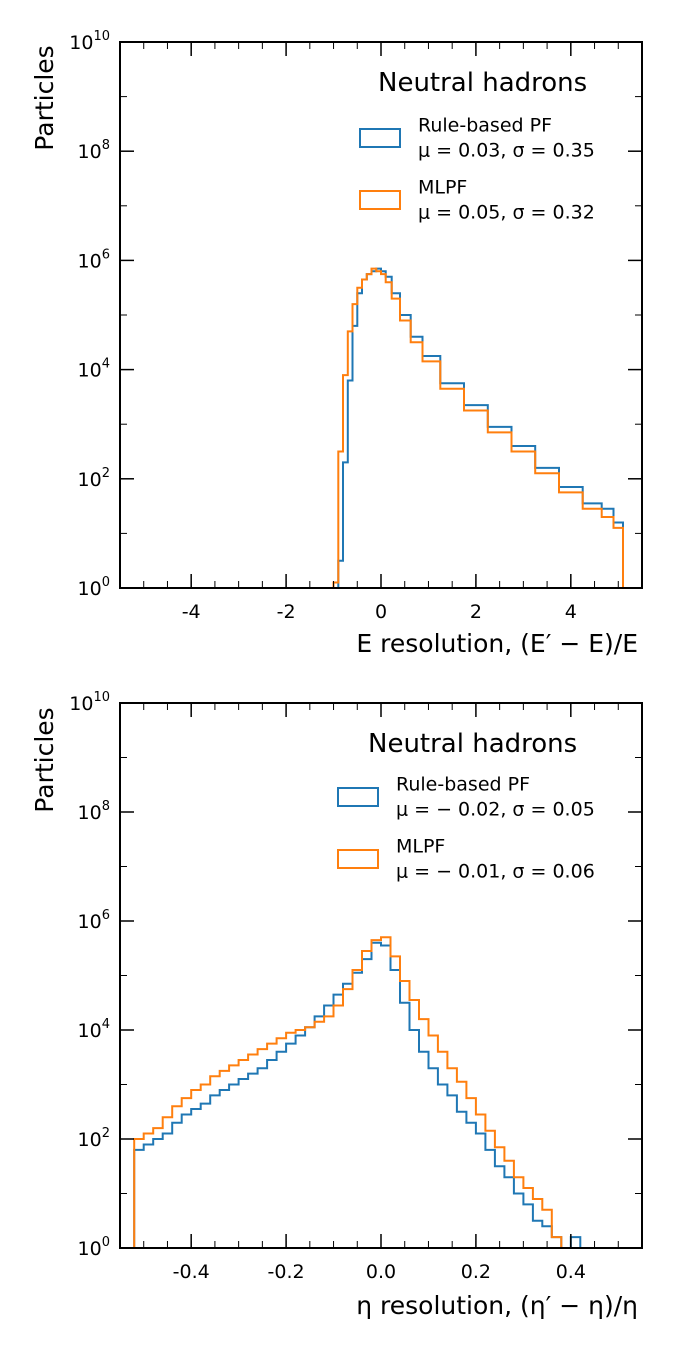  I want to click on x-axis-label: η resolution, (η′ − η)/η, so click(497, 1305).